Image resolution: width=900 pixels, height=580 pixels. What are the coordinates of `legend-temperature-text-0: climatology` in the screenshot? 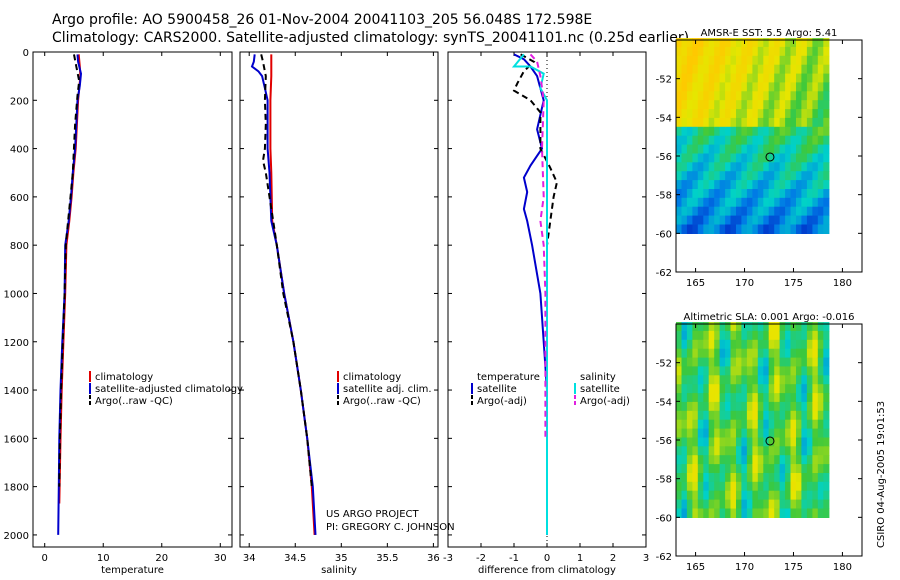 It's located at (124, 377).